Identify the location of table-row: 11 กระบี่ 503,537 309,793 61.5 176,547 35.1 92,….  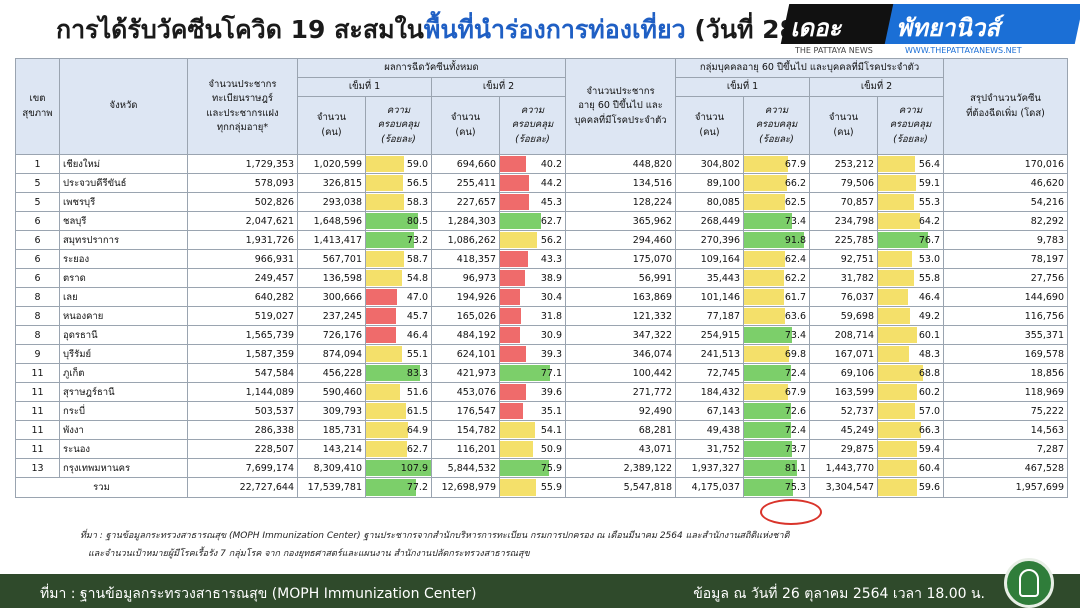
(542, 411).